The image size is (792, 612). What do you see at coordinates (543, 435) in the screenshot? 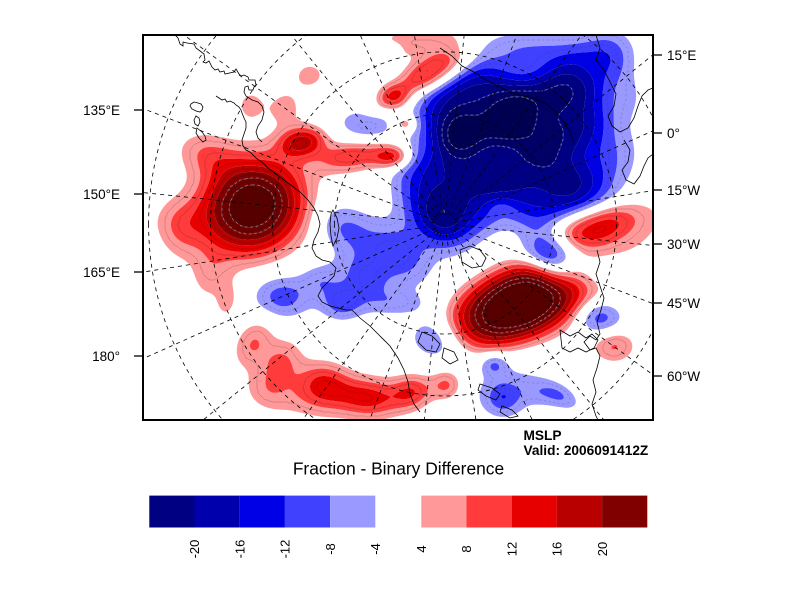
I see `svg-text: MSLP` at bounding box center [543, 435].